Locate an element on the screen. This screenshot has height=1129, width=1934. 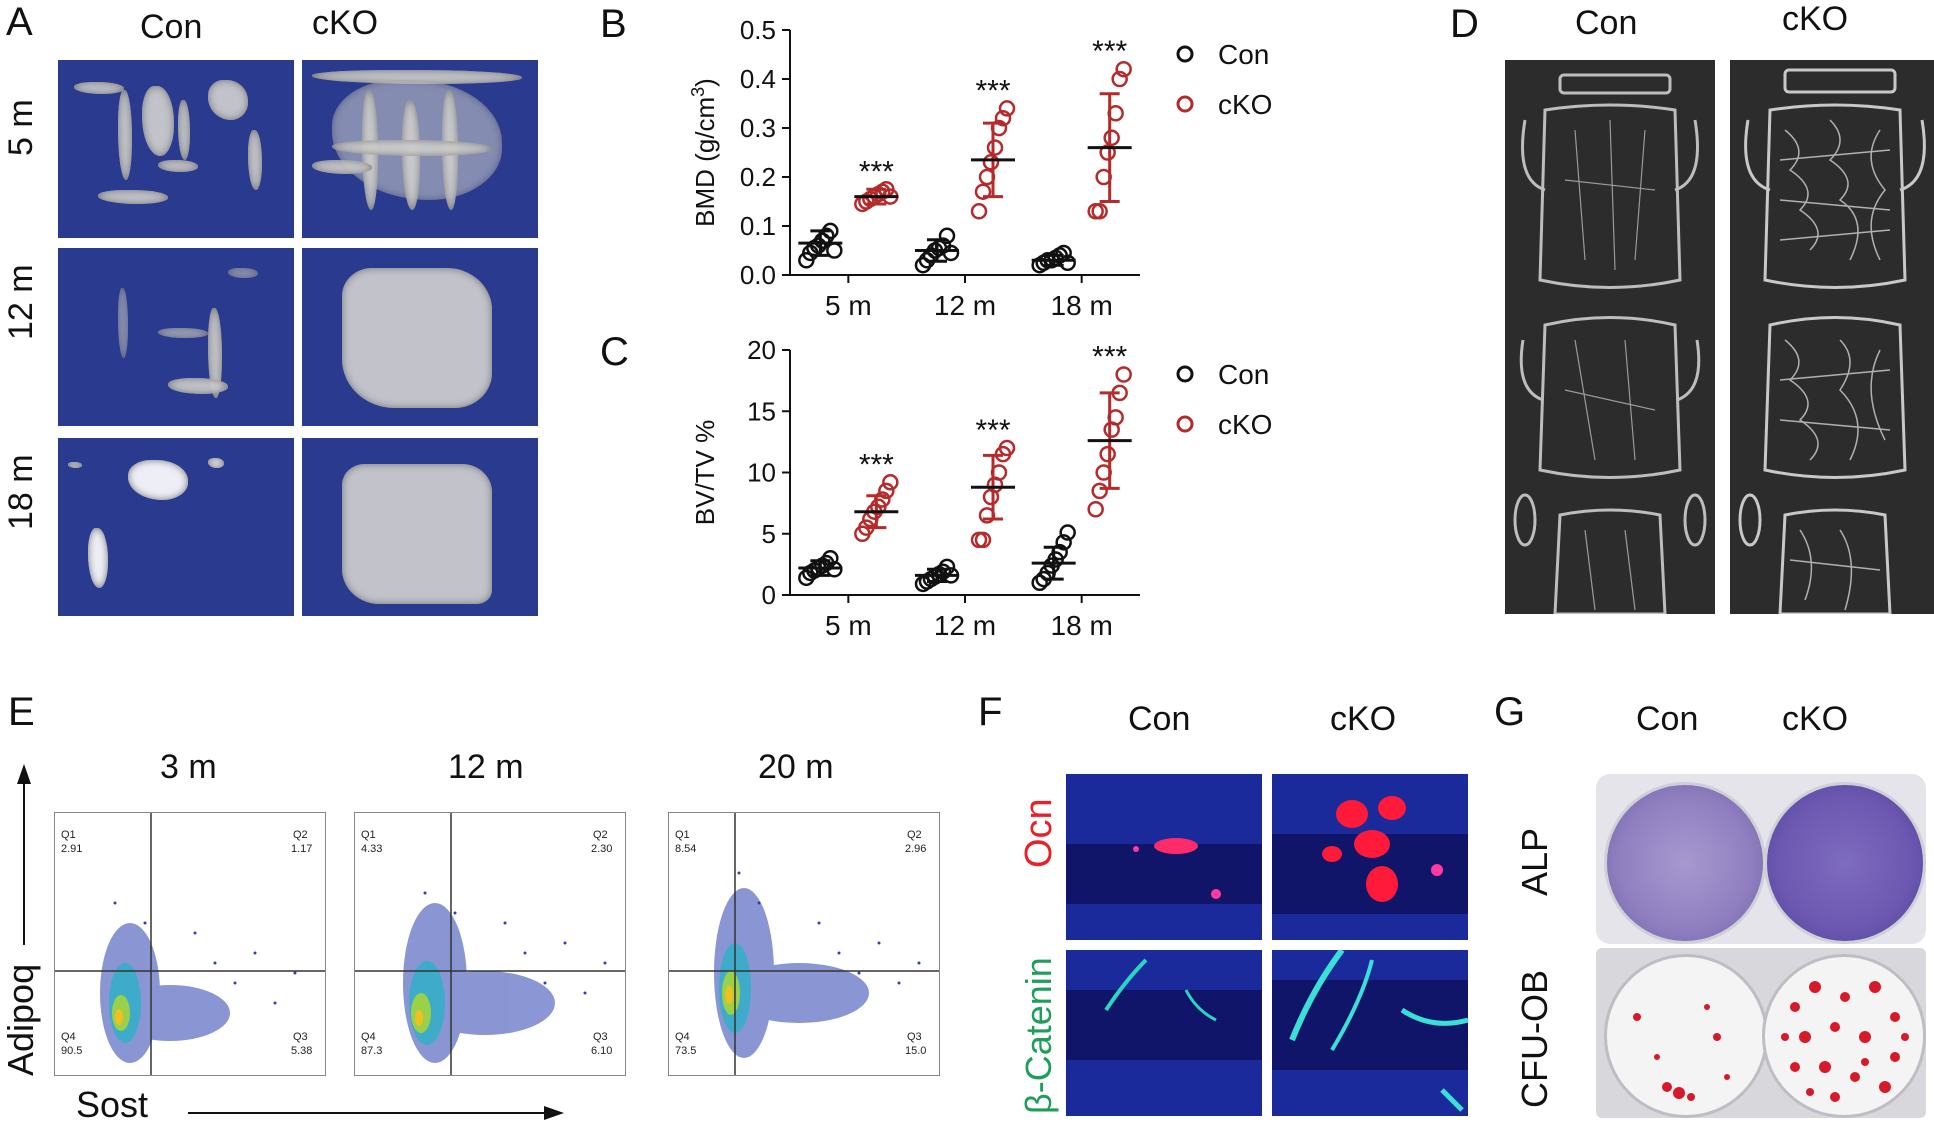
q2-value: 2.96 is located at coordinates (916, 849).